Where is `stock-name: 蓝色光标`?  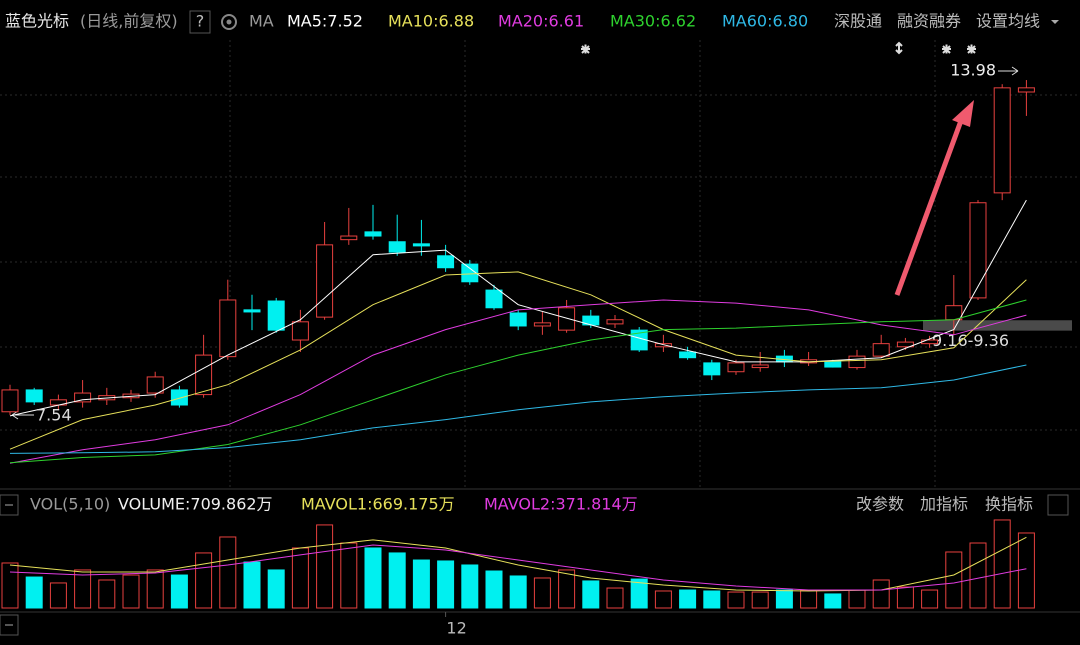 stock-name: 蓝色光标 is located at coordinates (37, 21).